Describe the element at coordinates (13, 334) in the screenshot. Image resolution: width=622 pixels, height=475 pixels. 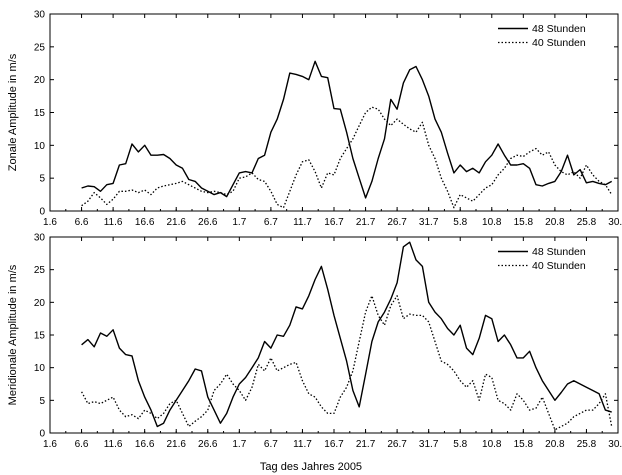
I see `y-axis-label: Meridionale Amplitude in m/s` at that location.